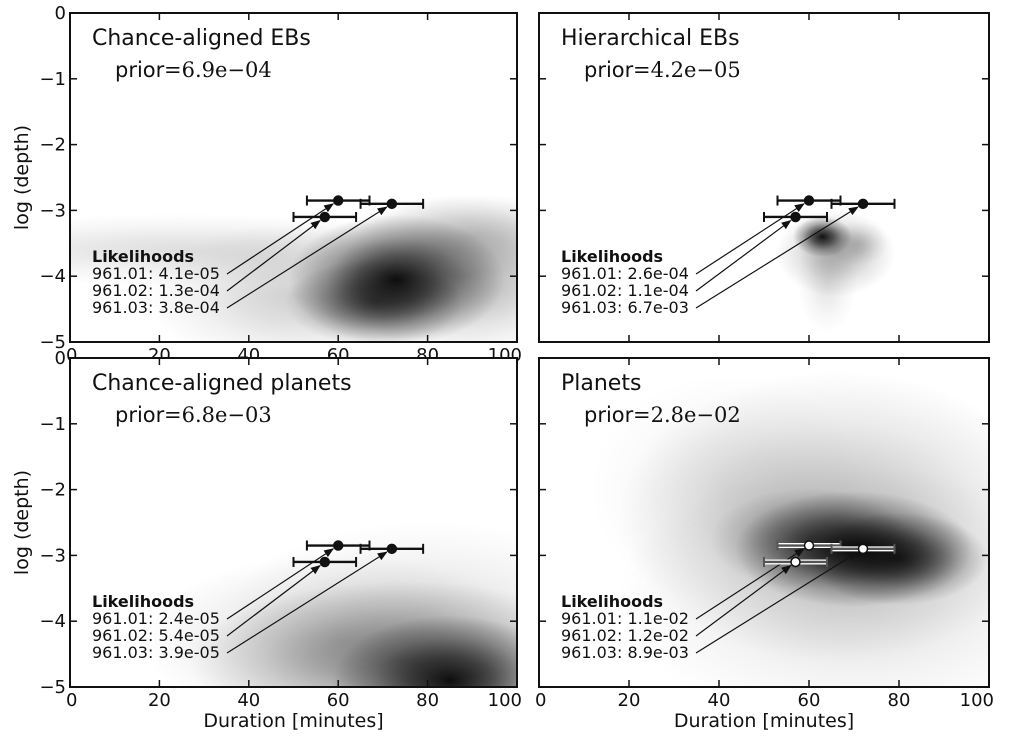 Image resolution: width=1010 pixels, height=736 pixels. What do you see at coordinates (218, 415) in the screenshot?
I see `prior-value: =6.8e−03` at bounding box center [218, 415].